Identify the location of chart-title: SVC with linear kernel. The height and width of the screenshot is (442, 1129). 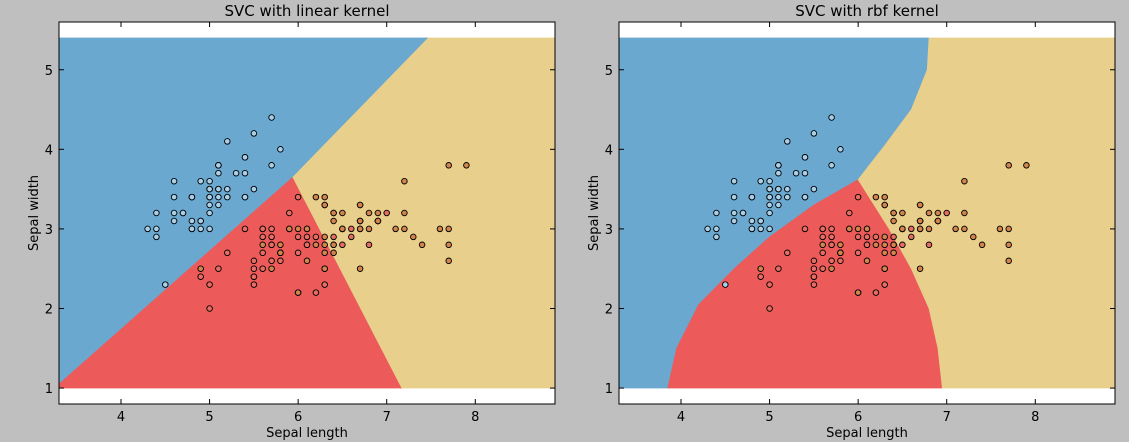
(307, 11).